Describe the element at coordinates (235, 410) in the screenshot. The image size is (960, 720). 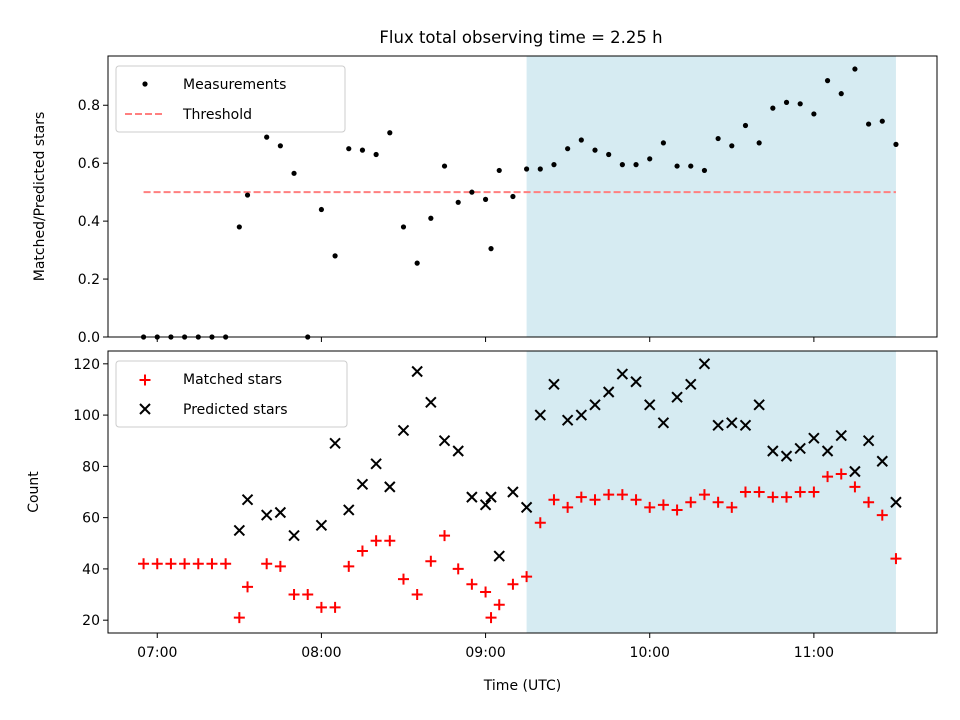
I see `legend-label-predicted: Predicted stars` at that location.